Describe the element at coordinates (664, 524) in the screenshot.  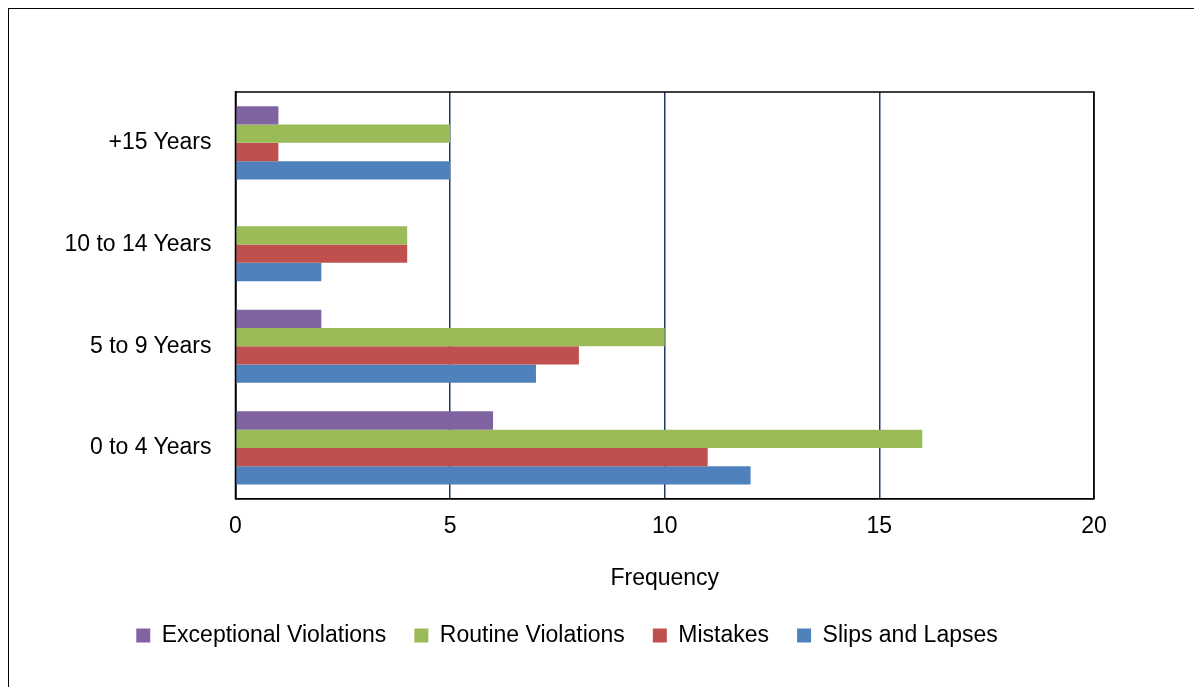
I see `x-tick-label: 10` at that location.